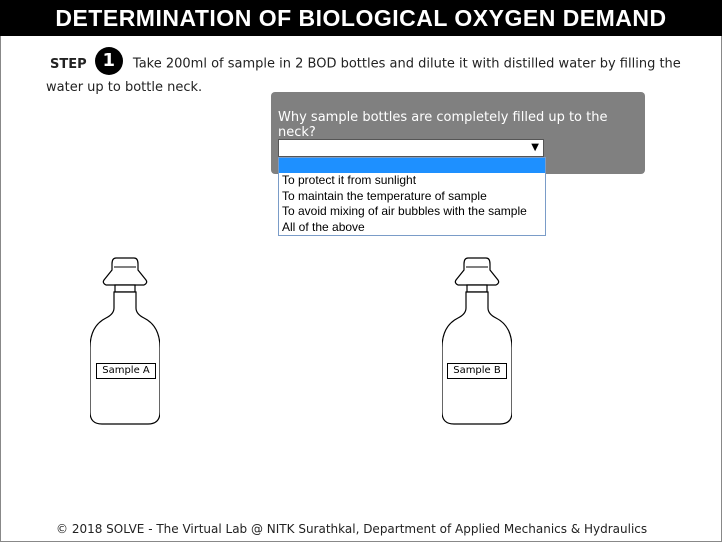 Image resolution: width=722 pixels, height=542 pixels. What do you see at coordinates (384, 195) in the screenshot?
I see `dropdown-option-temperature: To maintain the temperature of sample` at bounding box center [384, 195].